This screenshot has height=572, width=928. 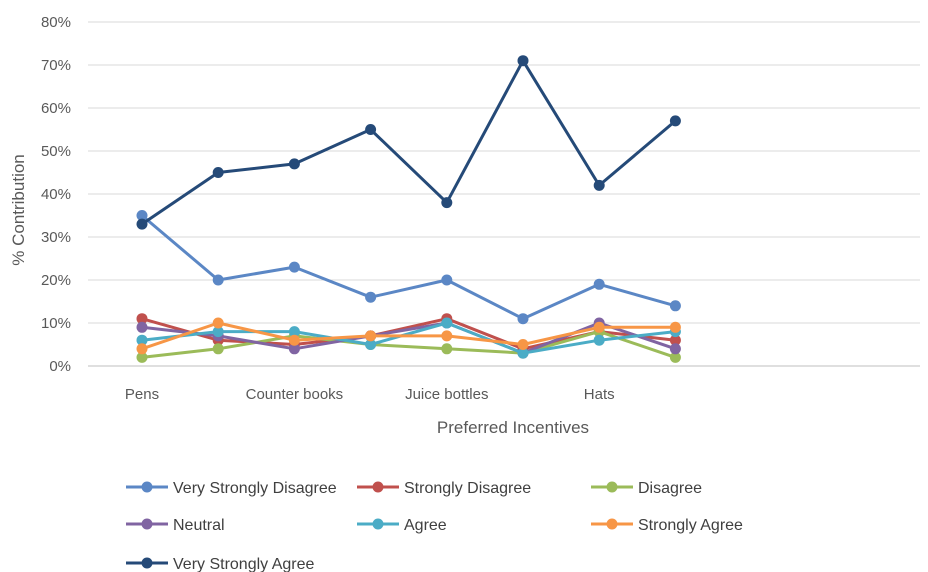 I want to click on legend-item: Neutral, so click(x=175, y=525).